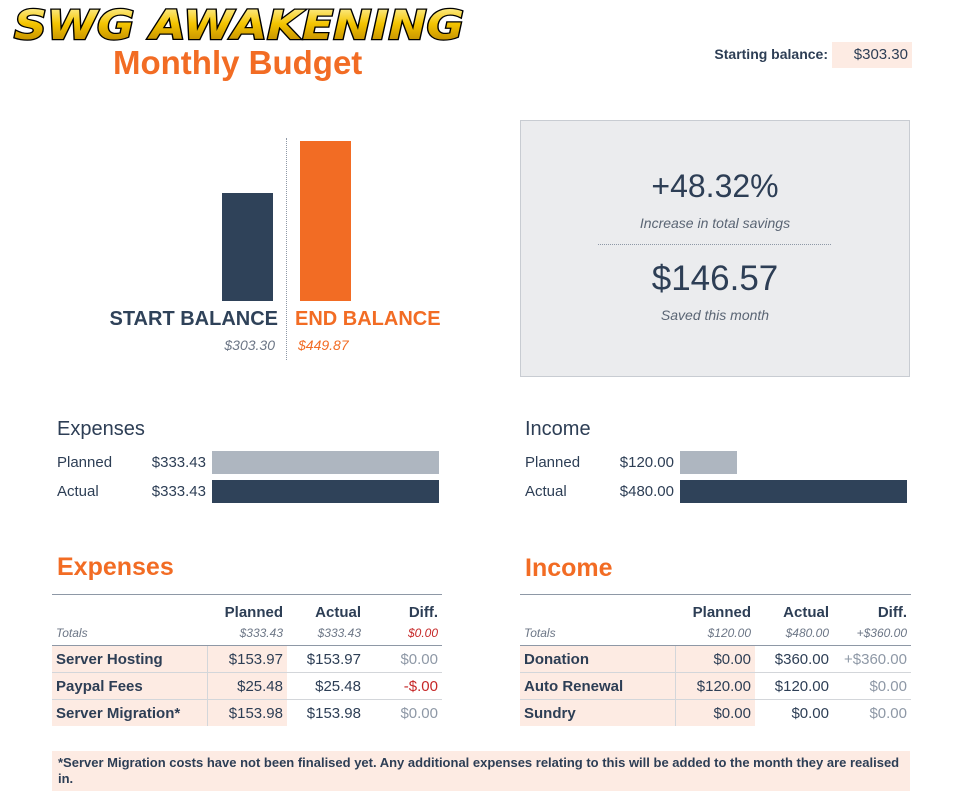 Image resolution: width=961 pixels, height=812 pixels. I want to click on start-balance-bar, so click(247, 247).